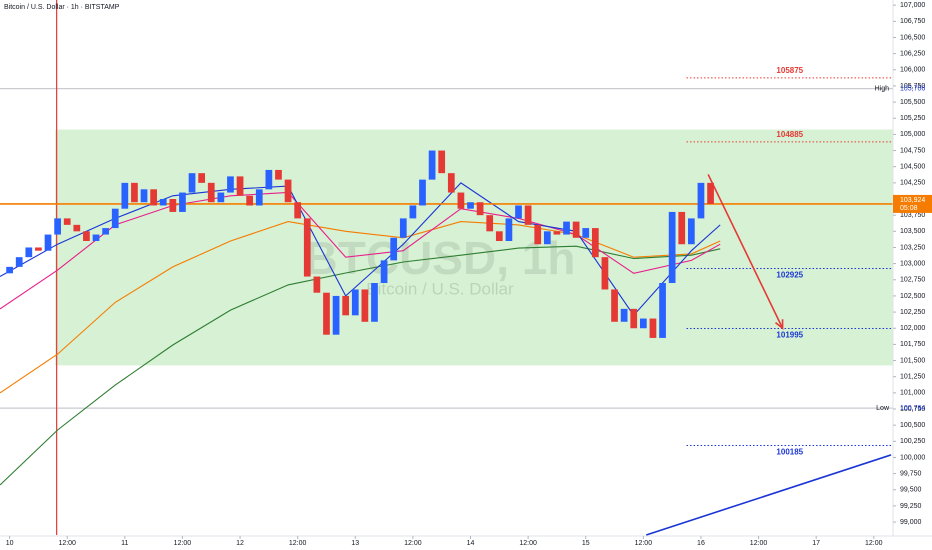  Describe the element at coordinates (816, 543) in the screenshot. I see `x-tick-label: 17` at that location.